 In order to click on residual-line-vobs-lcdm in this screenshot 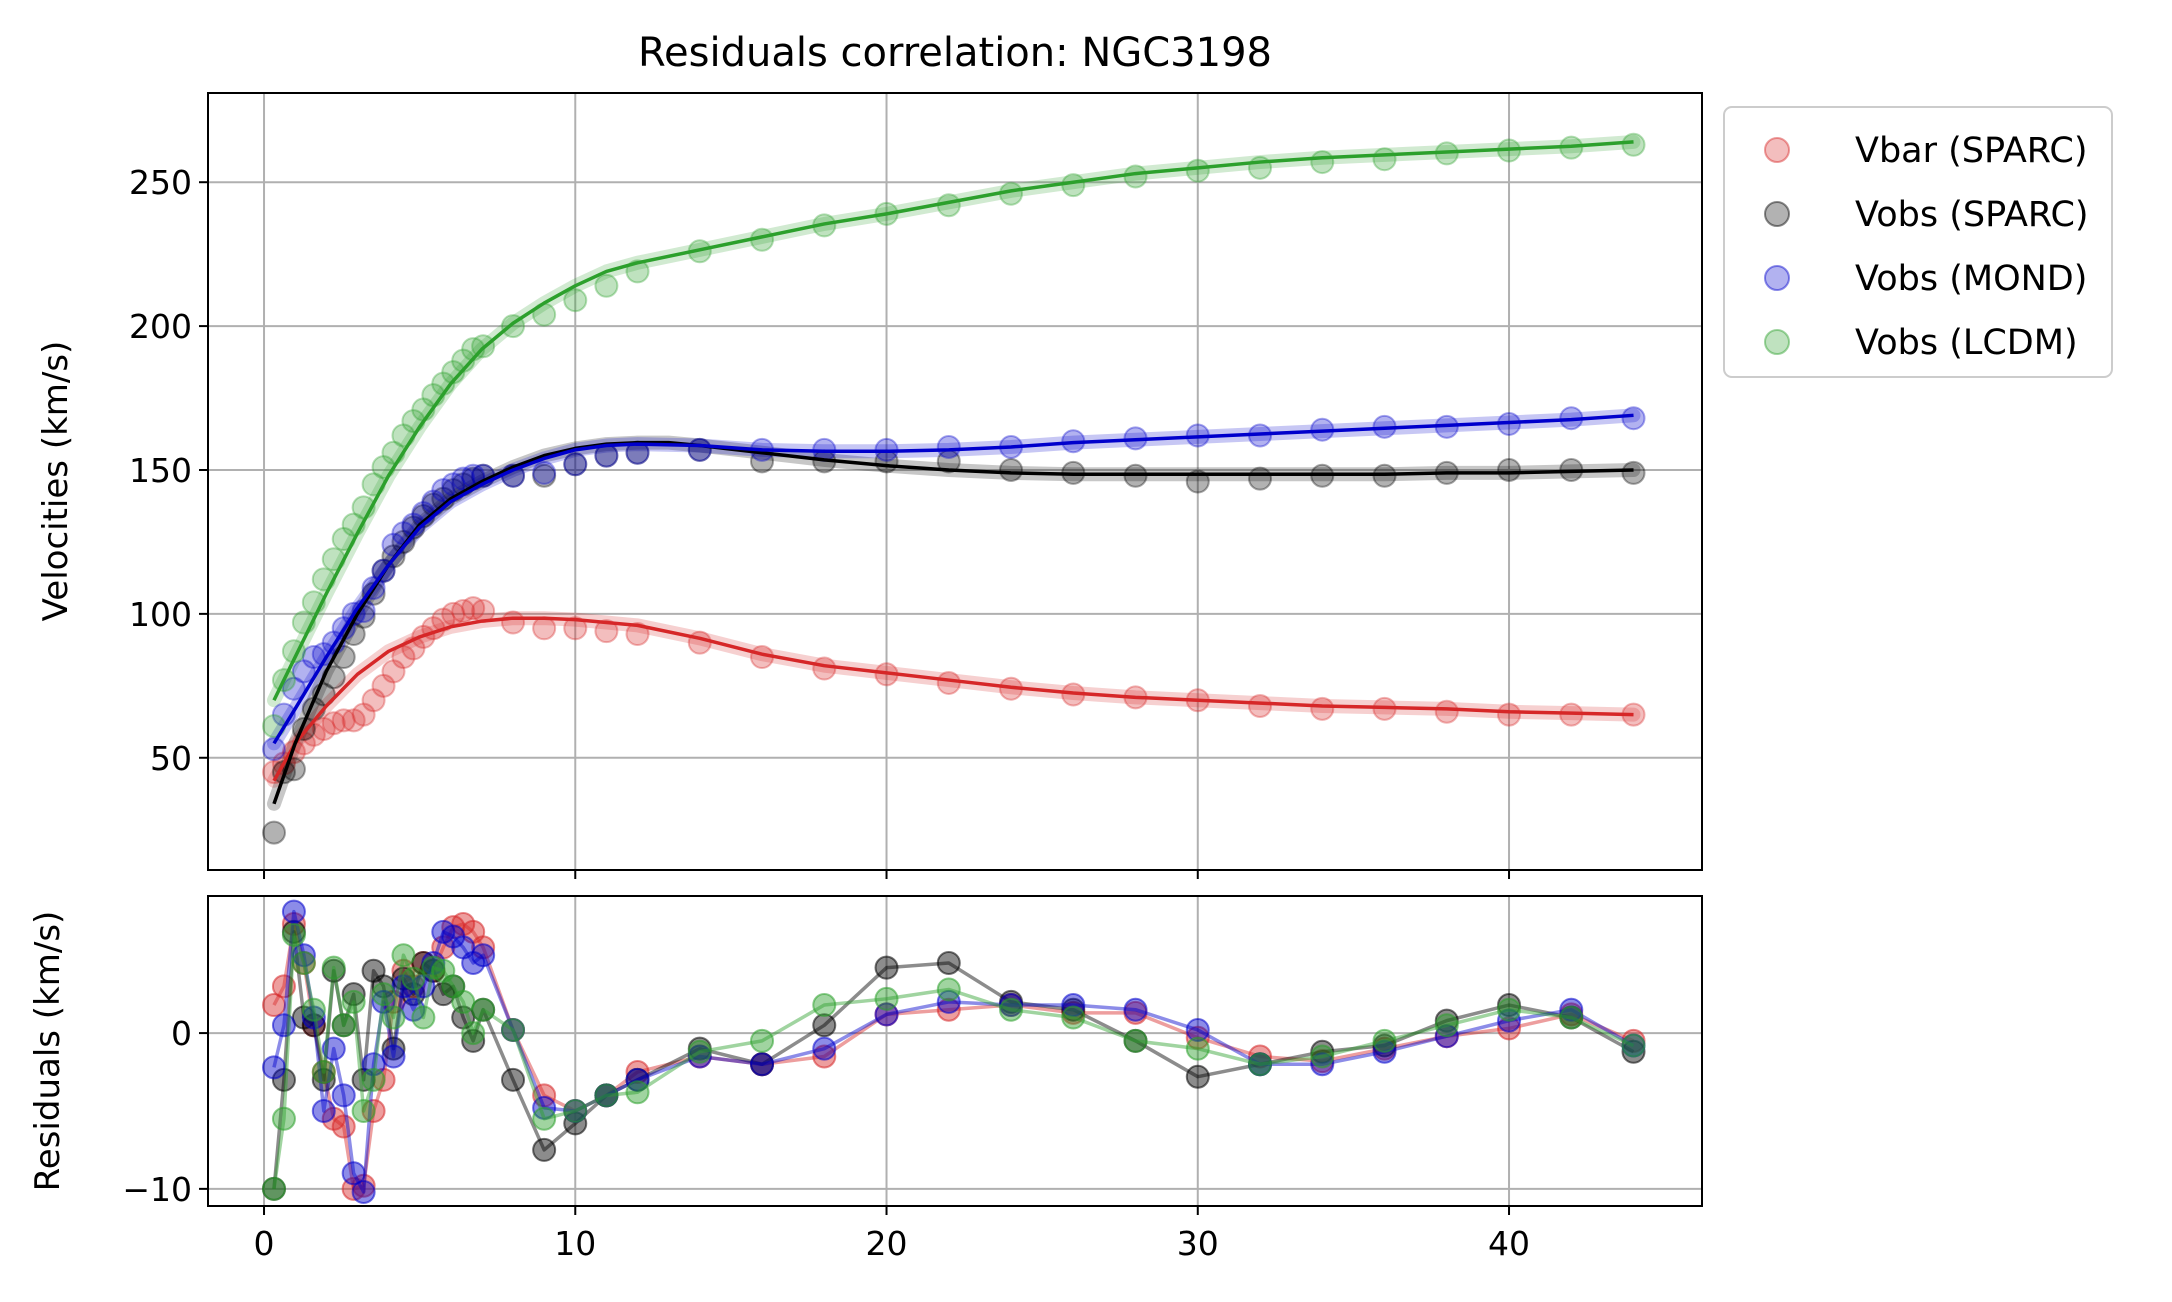, I will do `click(953, 1061)`.